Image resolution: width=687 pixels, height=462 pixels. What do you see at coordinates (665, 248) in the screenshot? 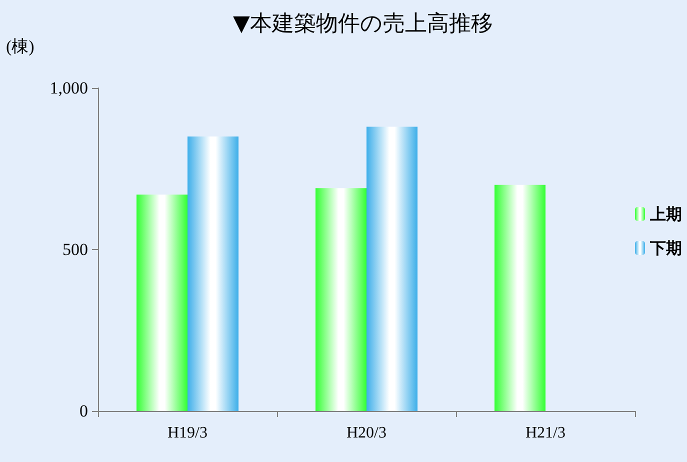
I see `legend-label: 下期` at bounding box center [665, 248].